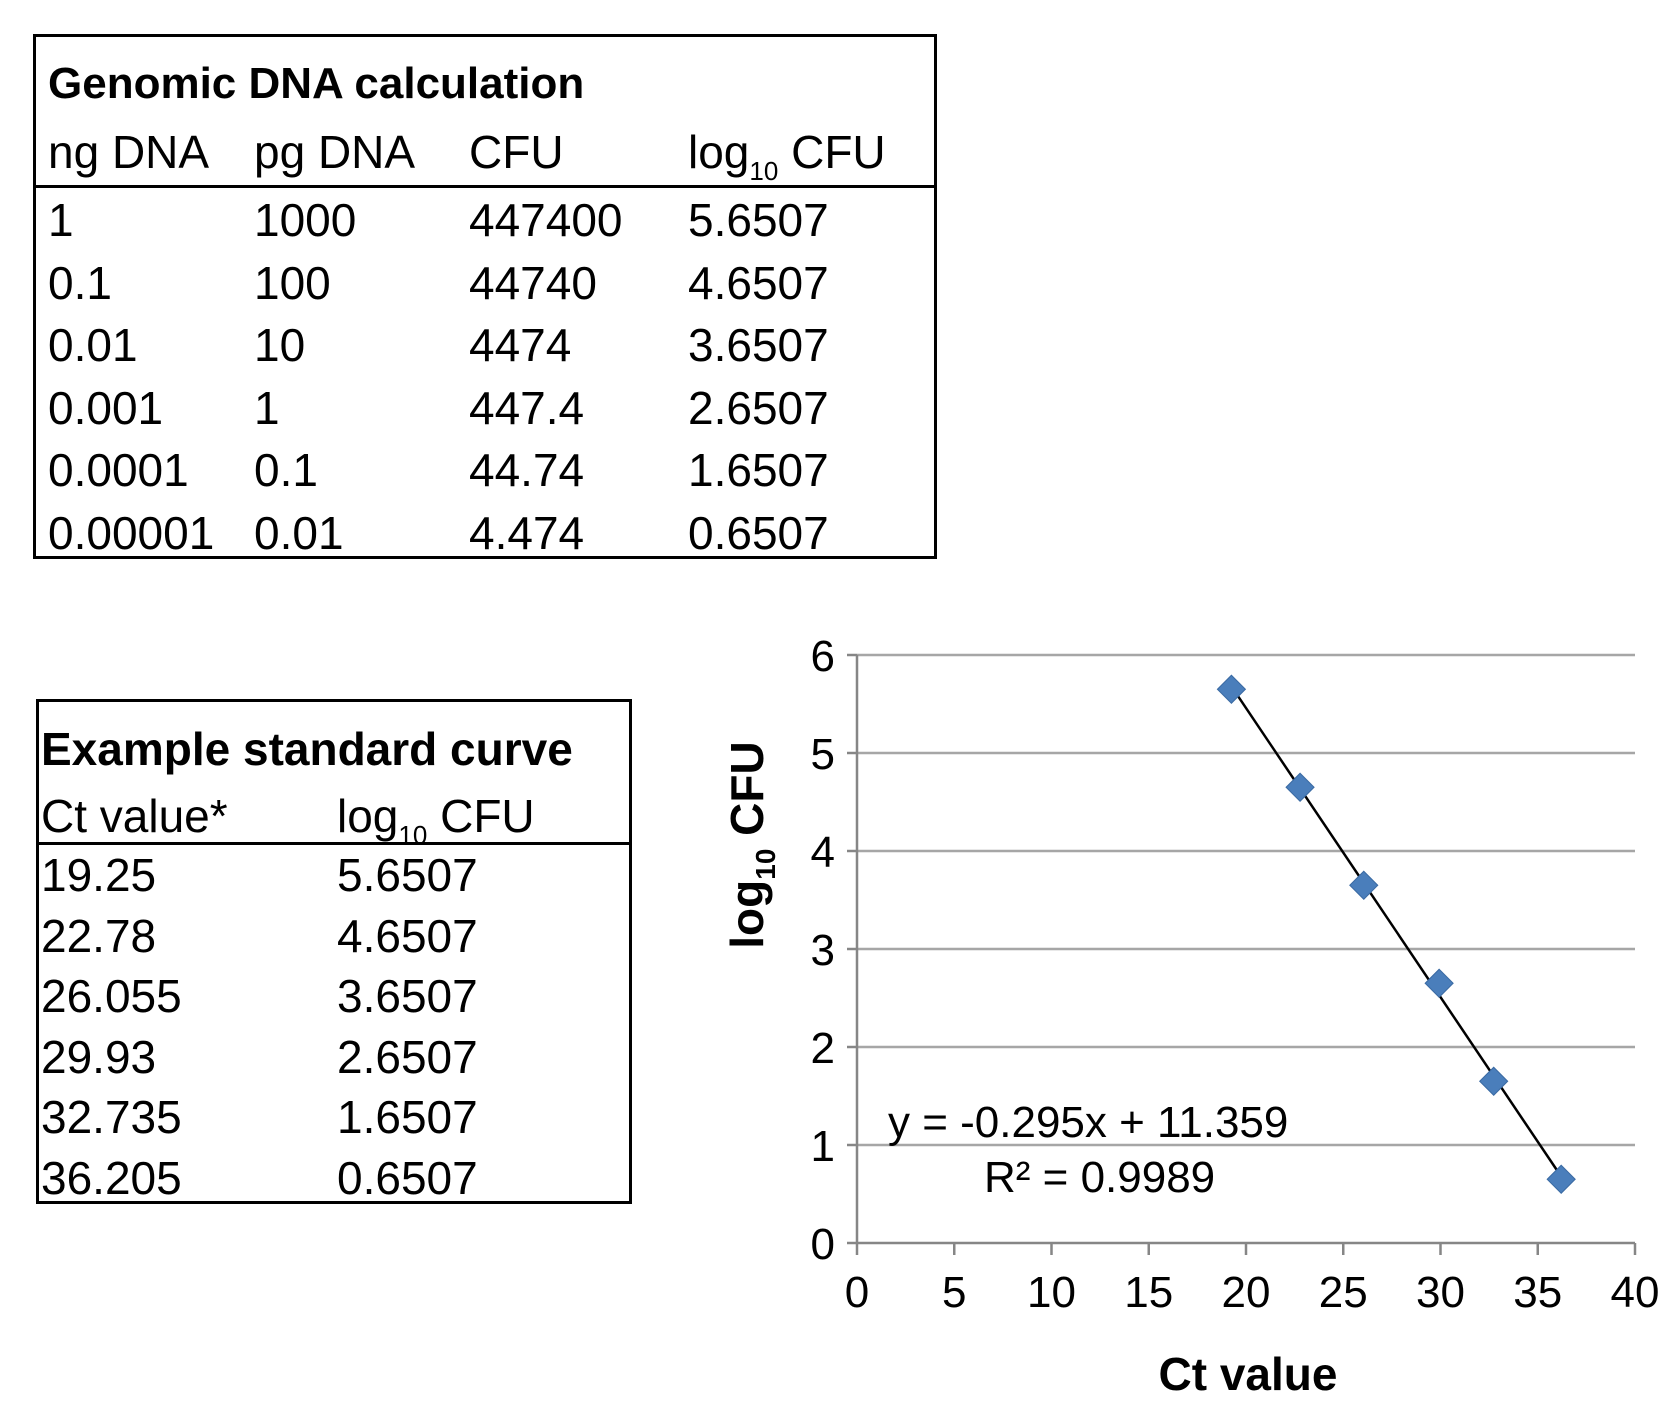 Image resolution: width=1680 pixels, height=1425 pixels. What do you see at coordinates (1635, 1292) in the screenshot?
I see `x-tick-label: 40` at bounding box center [1635, 1292].